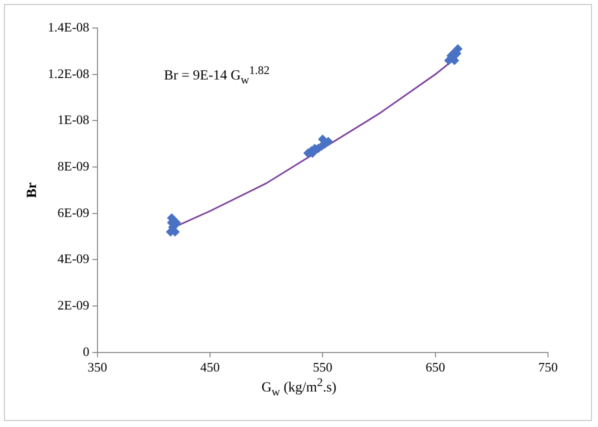 The image size is (598, 427). Describe the element at coordinates (74, 258) in the screenshot. I see `y-tick-label: 4E-09` at that location.